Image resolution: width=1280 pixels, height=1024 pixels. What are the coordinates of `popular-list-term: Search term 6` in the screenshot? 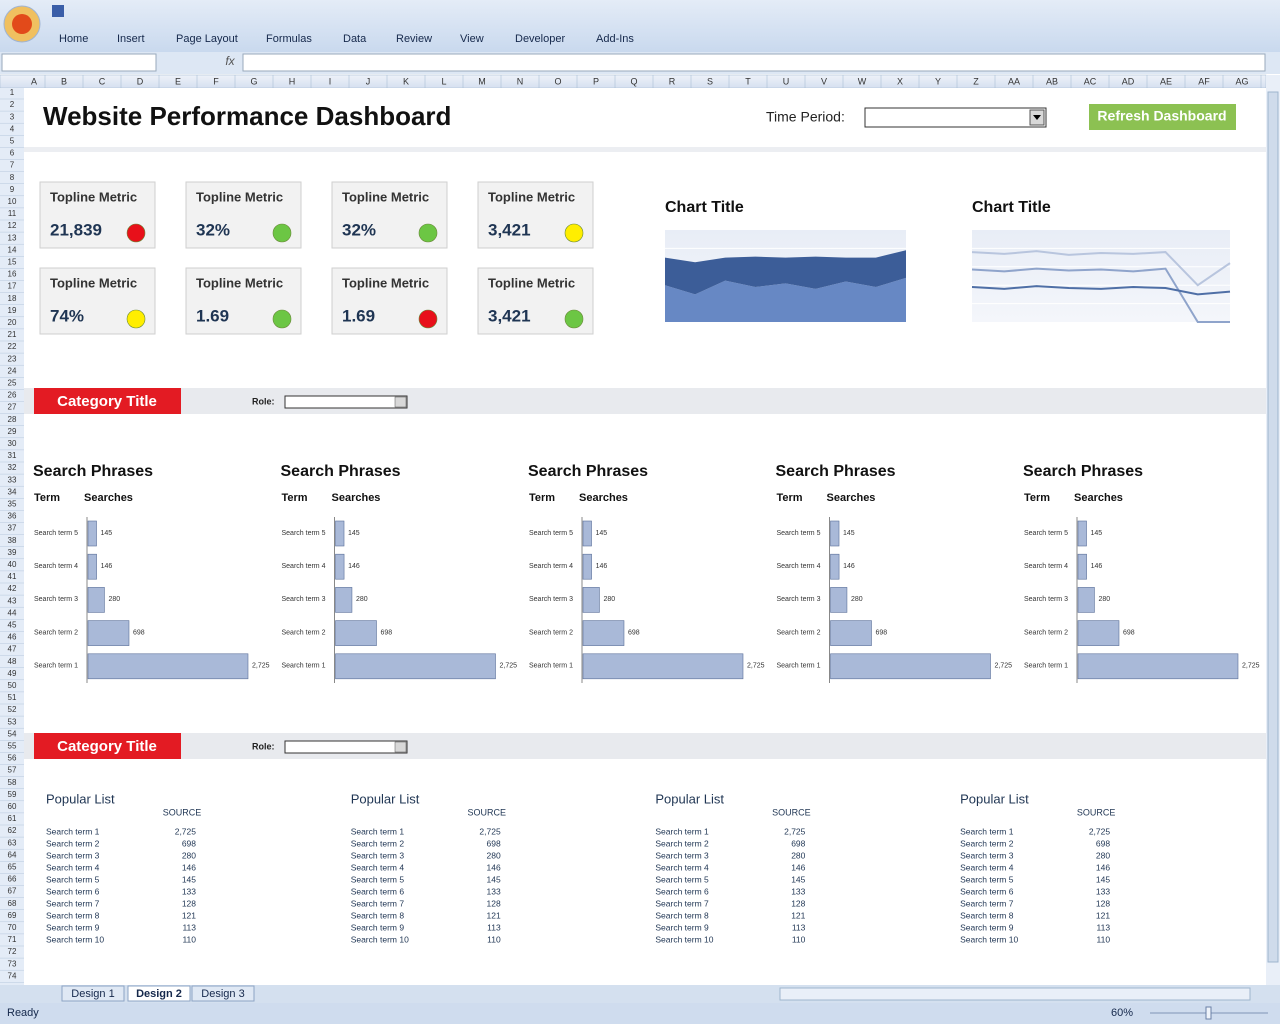 It's located at (682, 892).